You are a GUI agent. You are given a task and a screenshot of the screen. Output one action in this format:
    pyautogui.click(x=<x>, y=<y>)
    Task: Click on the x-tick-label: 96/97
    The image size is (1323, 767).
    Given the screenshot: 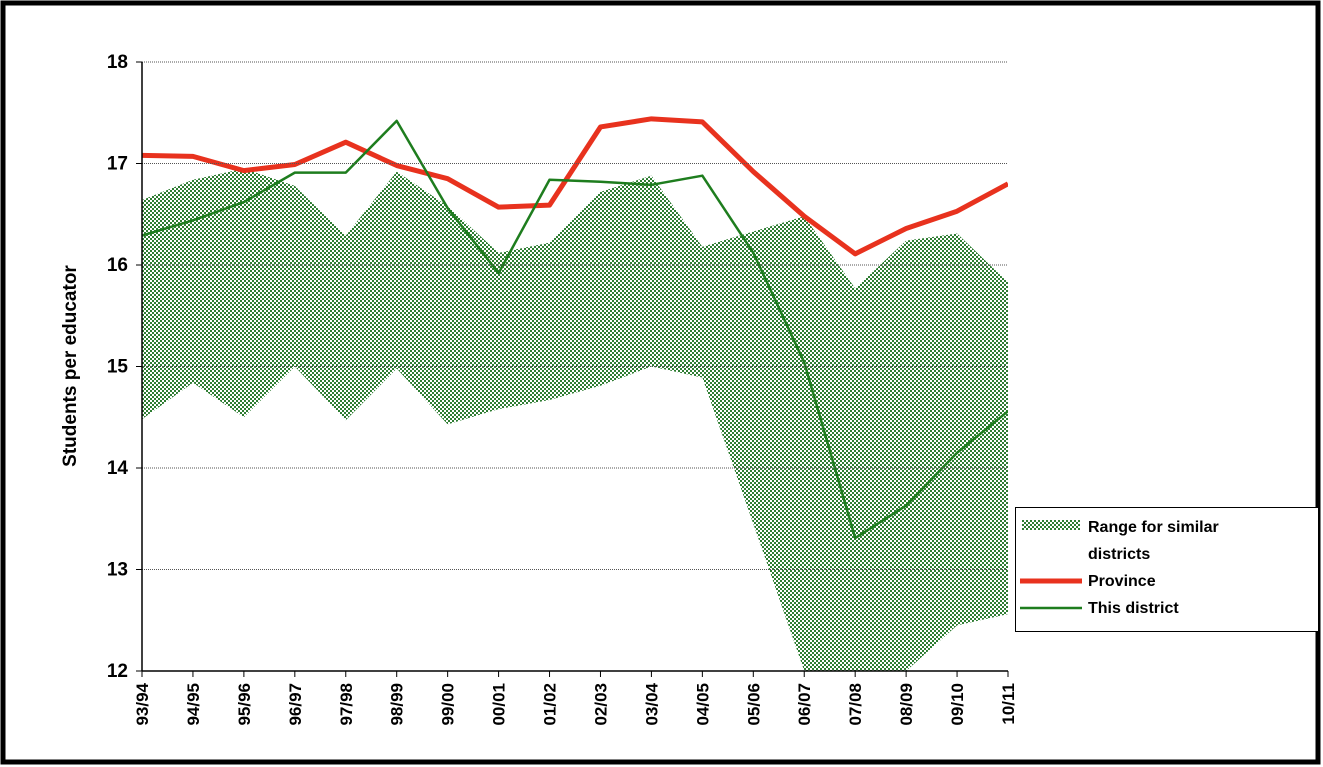 What is the action you would take?
    pyautogui.click(x=295, y=704)
    